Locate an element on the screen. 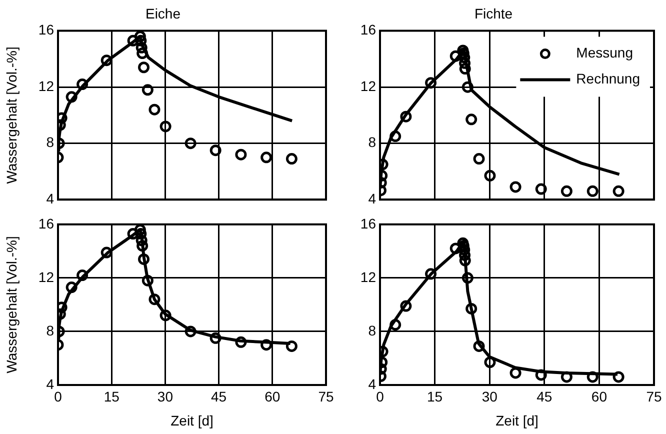  legend-label: Messung is located at coordinates (604, 52).